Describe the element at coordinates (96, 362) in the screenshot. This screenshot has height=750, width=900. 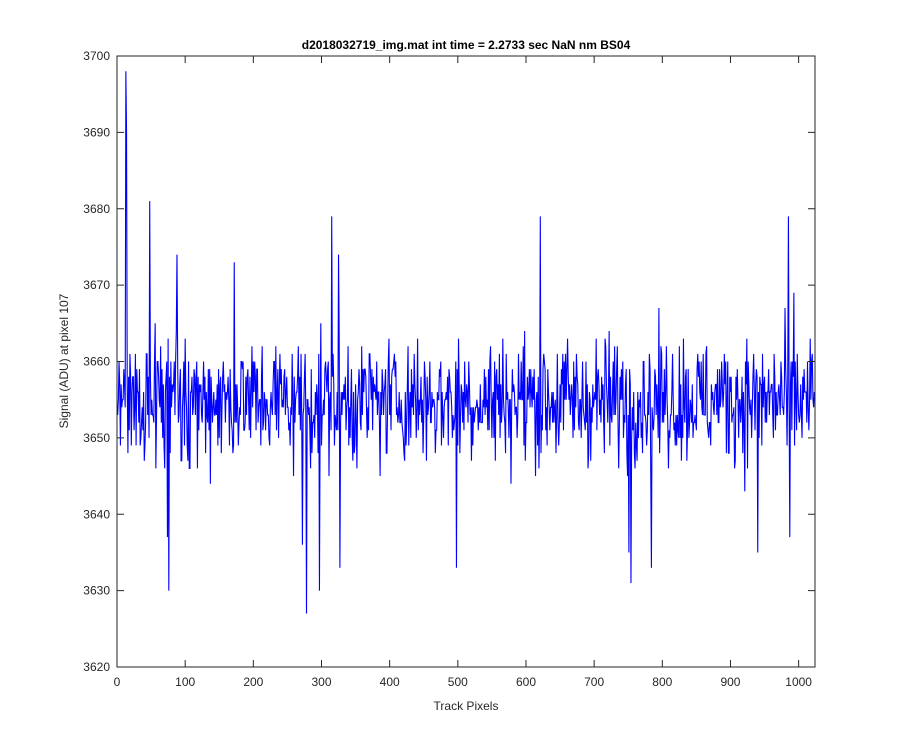
I see `y-tick-label: 3660` at that location.